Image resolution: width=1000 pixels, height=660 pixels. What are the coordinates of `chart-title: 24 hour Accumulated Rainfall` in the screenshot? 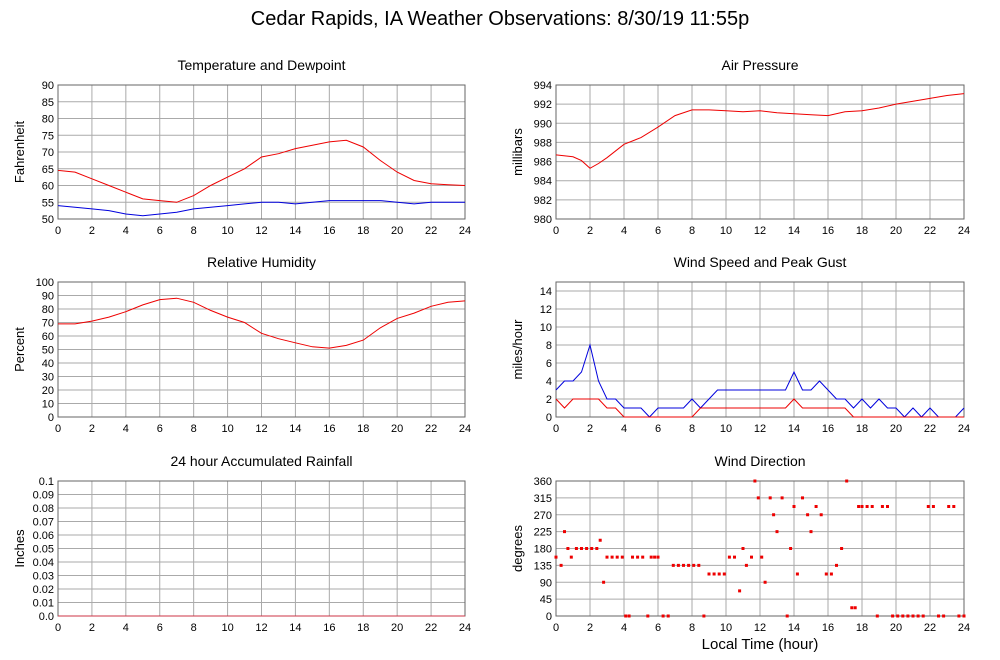 It's located at (261, 461).